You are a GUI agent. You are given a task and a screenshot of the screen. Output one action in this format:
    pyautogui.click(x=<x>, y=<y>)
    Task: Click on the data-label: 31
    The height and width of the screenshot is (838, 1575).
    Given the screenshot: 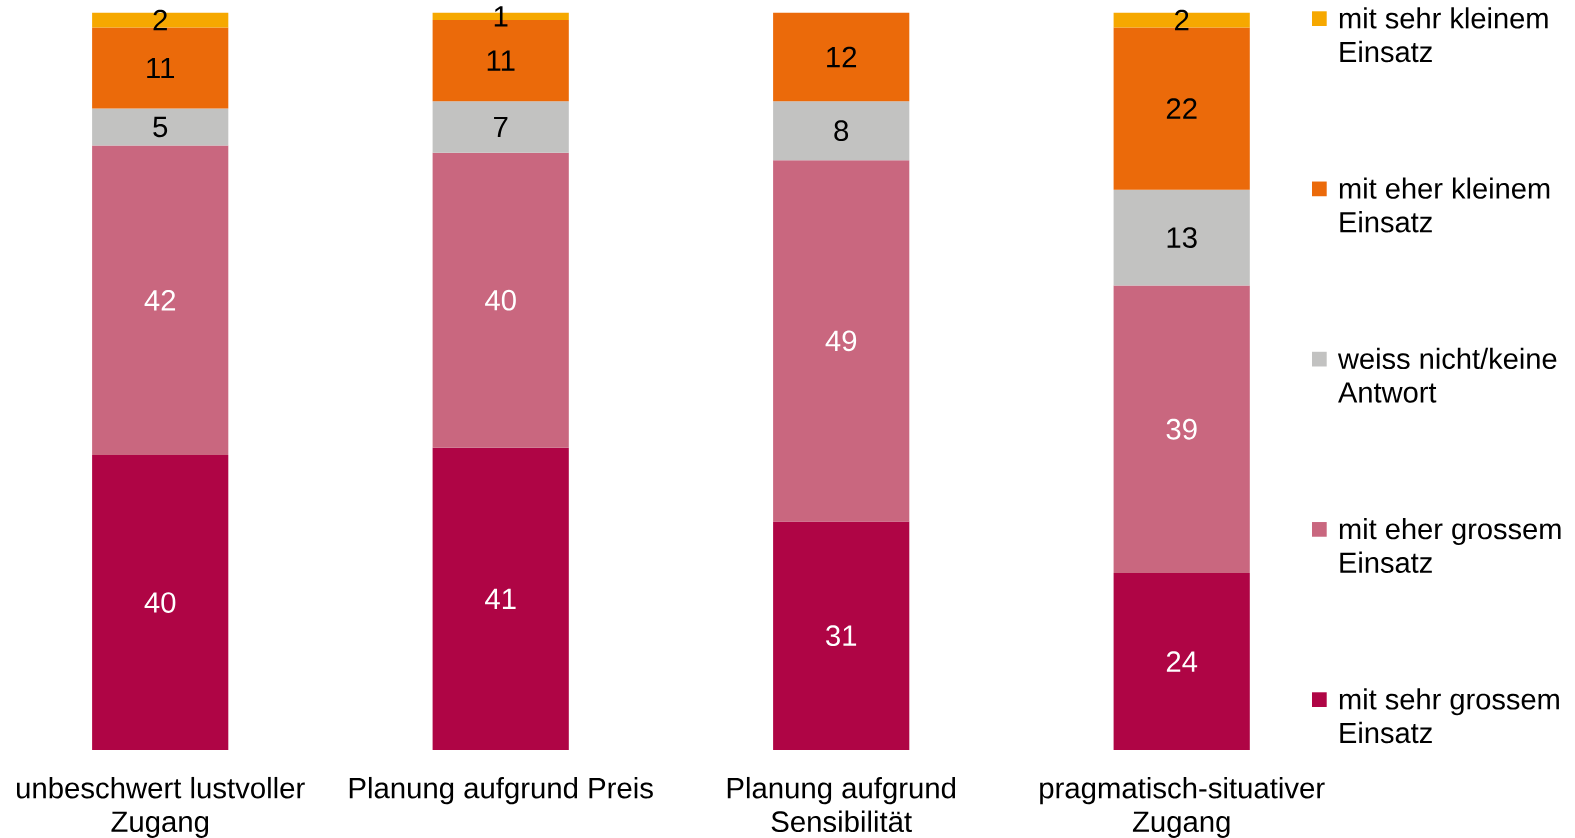 What is the action you would take?
    pyautogui.click(x=841, y=636)
    